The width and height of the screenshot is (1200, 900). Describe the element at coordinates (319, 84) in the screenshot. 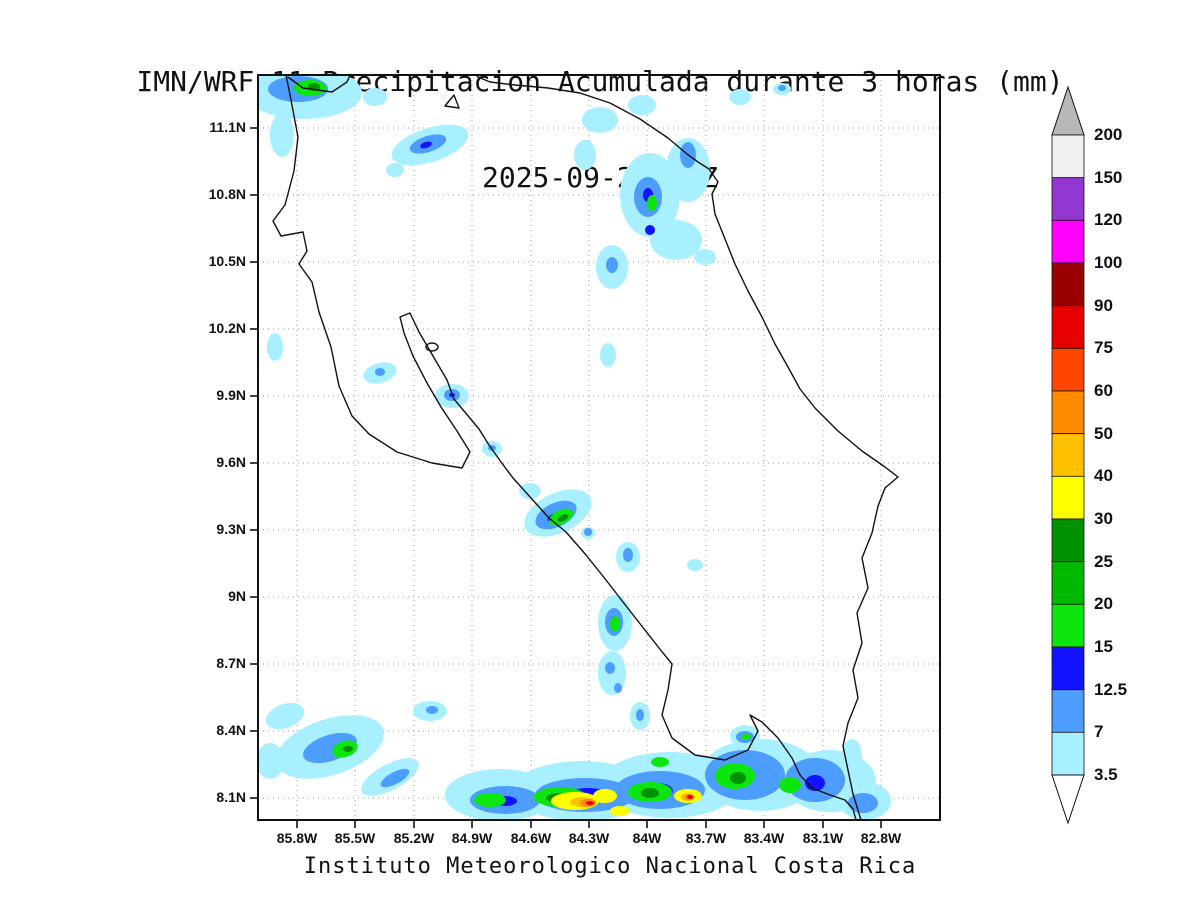

I see `nicaragua-border-segment` at that location.